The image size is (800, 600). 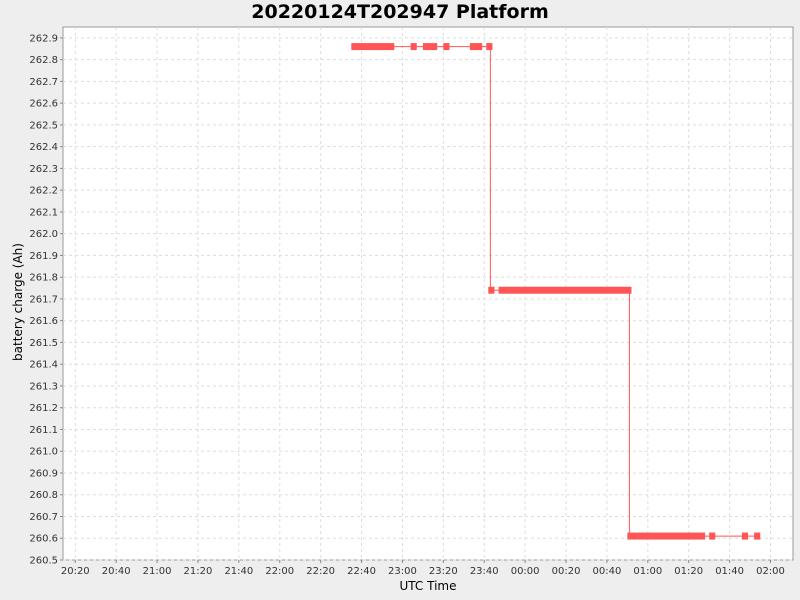 What do you see at coordinates (688, 571) in the screenshot?
I see `x-tick-label: 01:20` at bounding box center [688, 571].